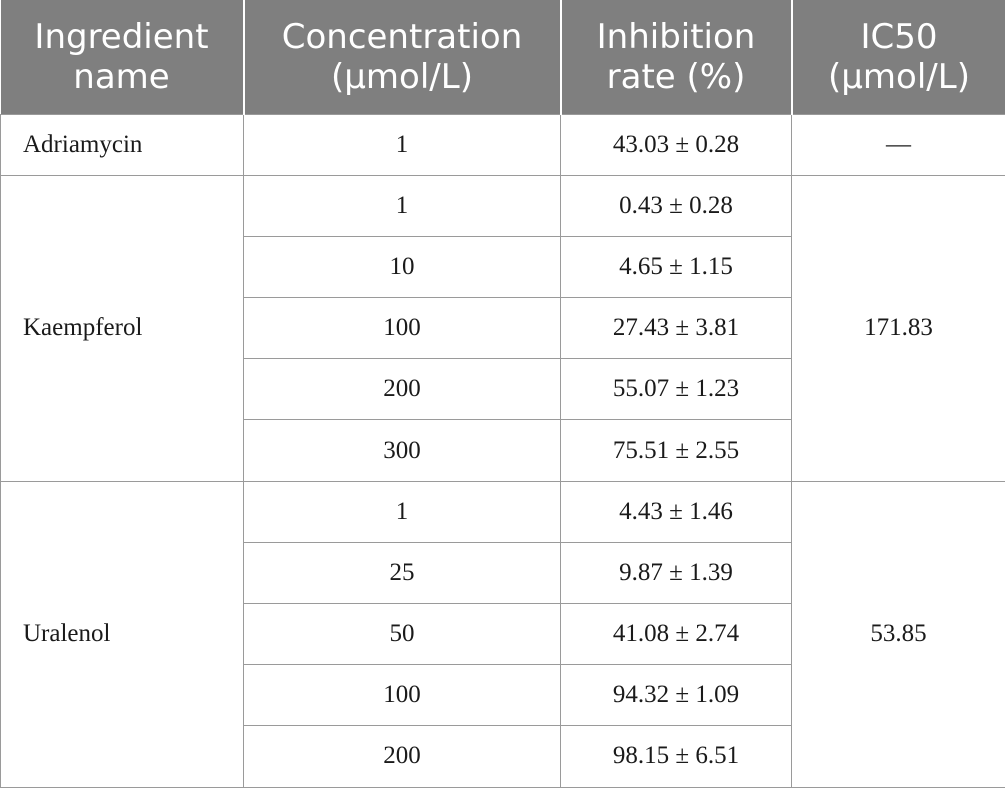 The width and height of the screenshot is (1005, 808). What do you see at coordinates (402, 36) in the screenshot?
I see `header-text: Concentration` at bounding box center [402, 36].